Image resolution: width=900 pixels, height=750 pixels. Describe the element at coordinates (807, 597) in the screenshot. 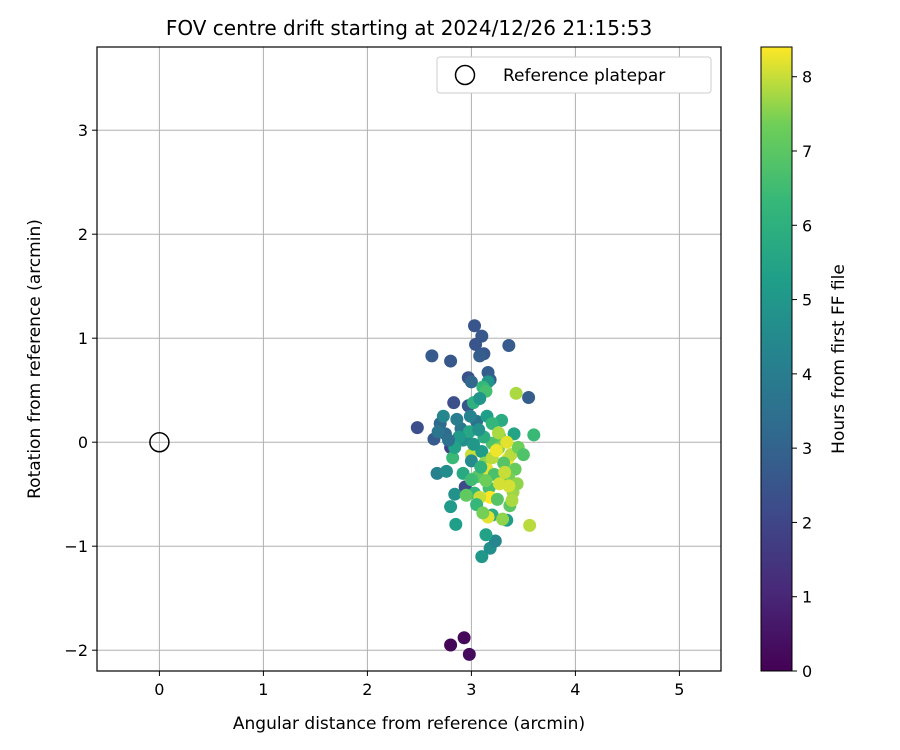

I see `colorbar-tick-label: 1` at that location.